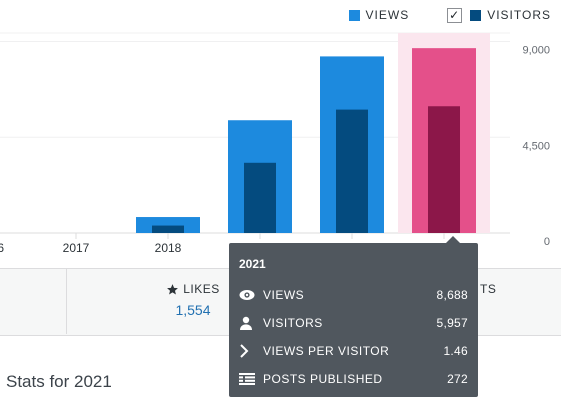 Image resolution: width=561 pixels, height=400 pixels. Describe the element at coordinates (168, 229) in the screenshot. I see `visitors-bar-2018` at that location.